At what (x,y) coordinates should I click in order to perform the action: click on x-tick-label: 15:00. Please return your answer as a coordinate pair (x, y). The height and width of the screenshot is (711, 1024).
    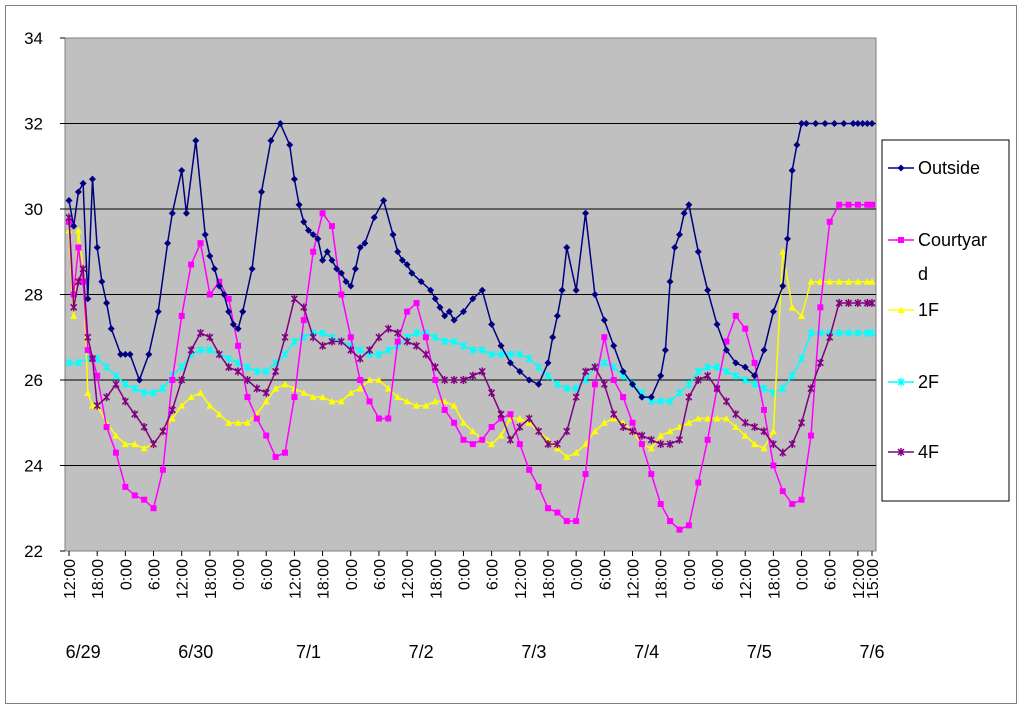
    Looking at the image, I should click on (873, 579).